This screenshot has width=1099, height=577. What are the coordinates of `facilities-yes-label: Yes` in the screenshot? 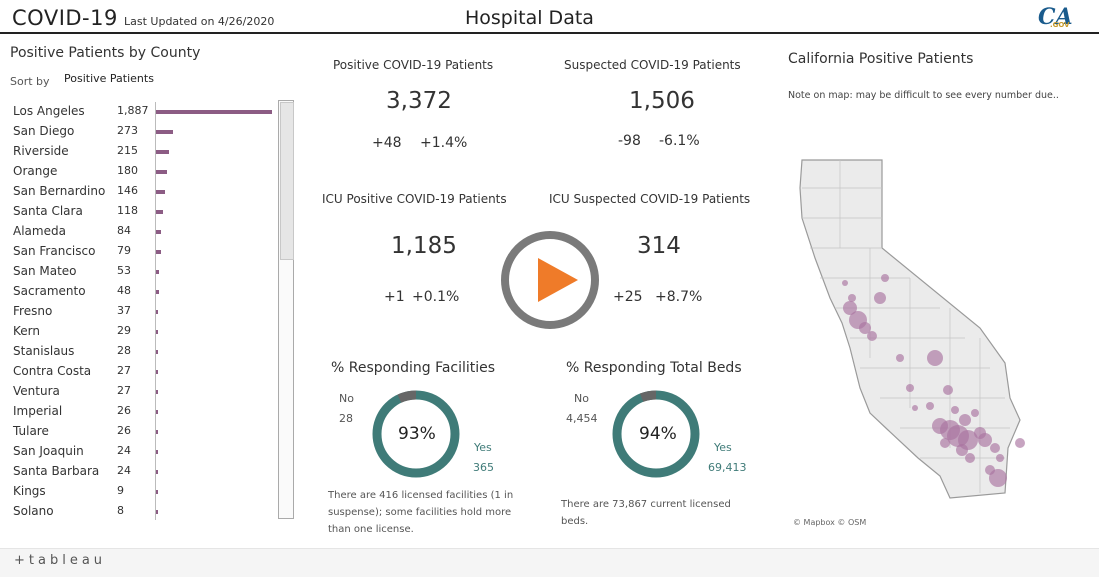 It's located at (483, 447).